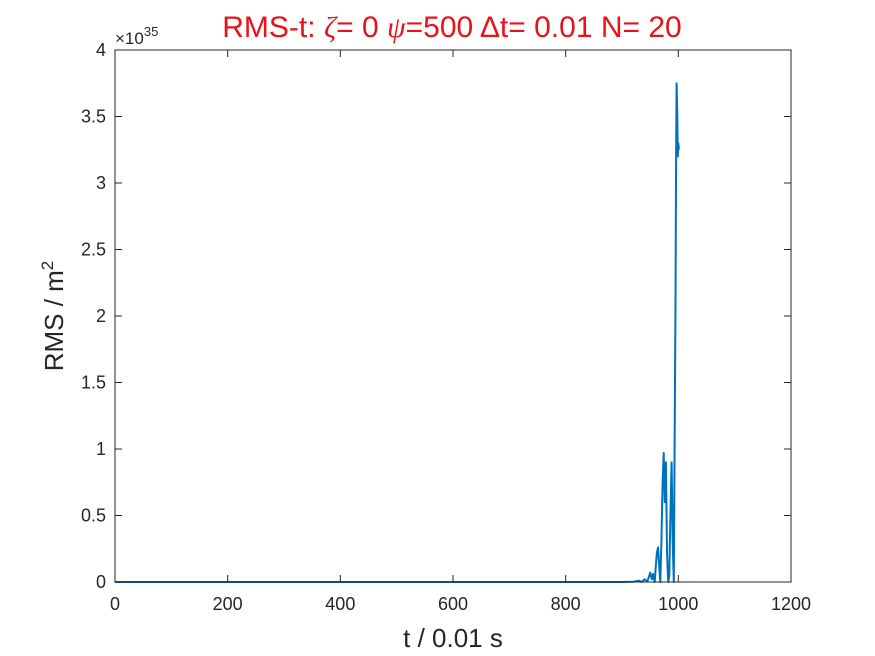  What do you see at coordinates (115, 604) in the screenshot?
I see `x-tick-label: 0` at bounding box center [115, 604].